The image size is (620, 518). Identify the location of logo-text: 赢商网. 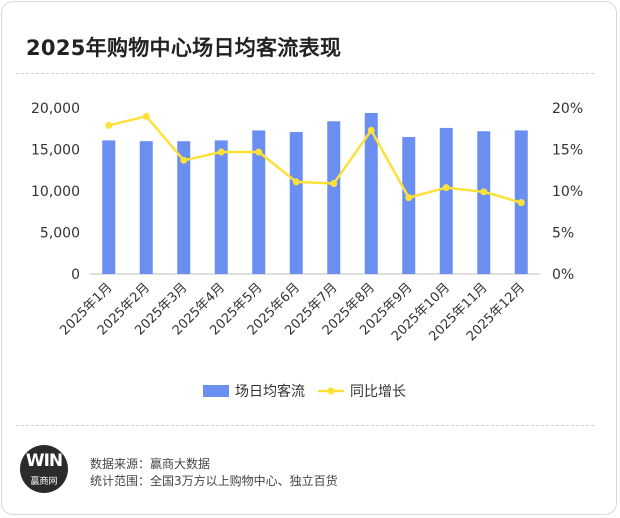
(44, 482).